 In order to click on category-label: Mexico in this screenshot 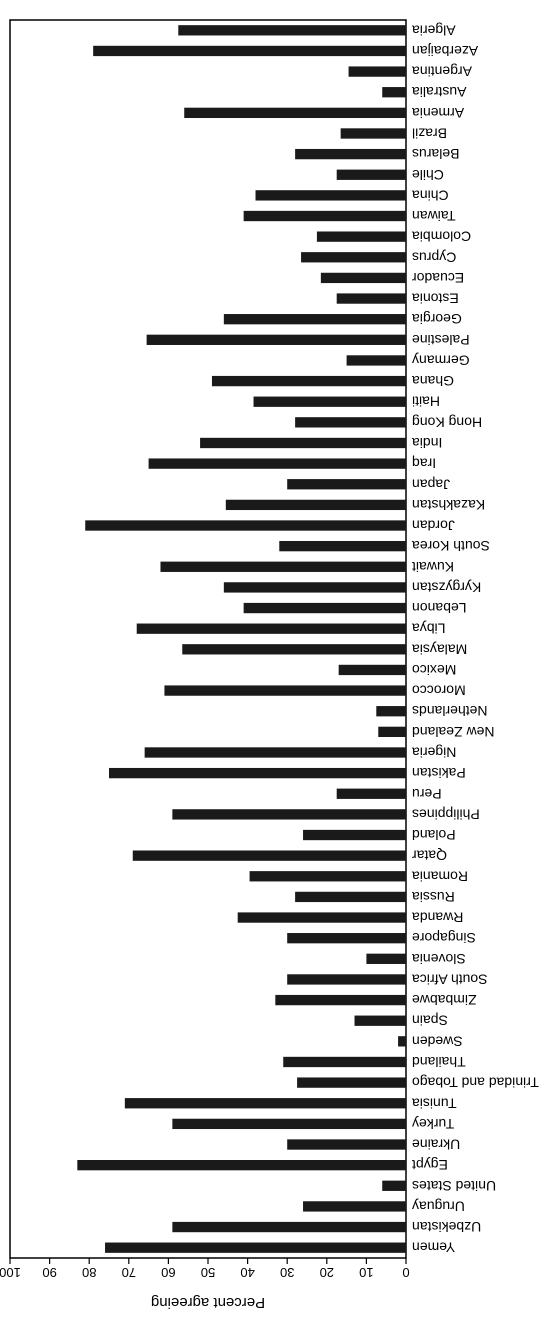, I will do `click(434, 670)`.